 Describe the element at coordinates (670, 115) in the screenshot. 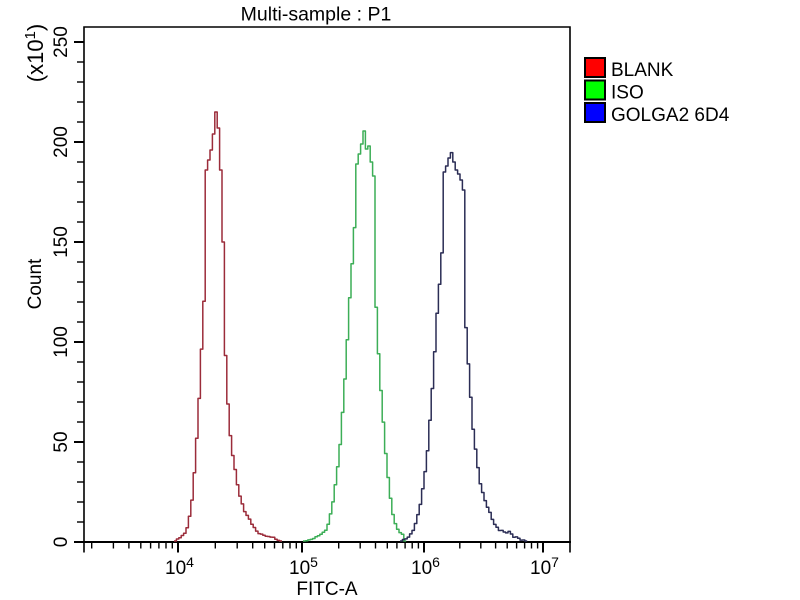

I see `svg-text: GOLGA2 6D4` at that location.